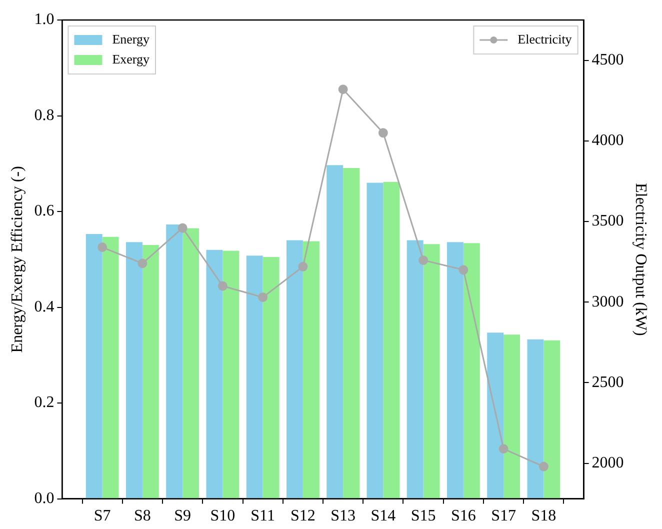 The image size is (662, 529). I want to click on y-tick-label: 0.2, so click(44, 403).